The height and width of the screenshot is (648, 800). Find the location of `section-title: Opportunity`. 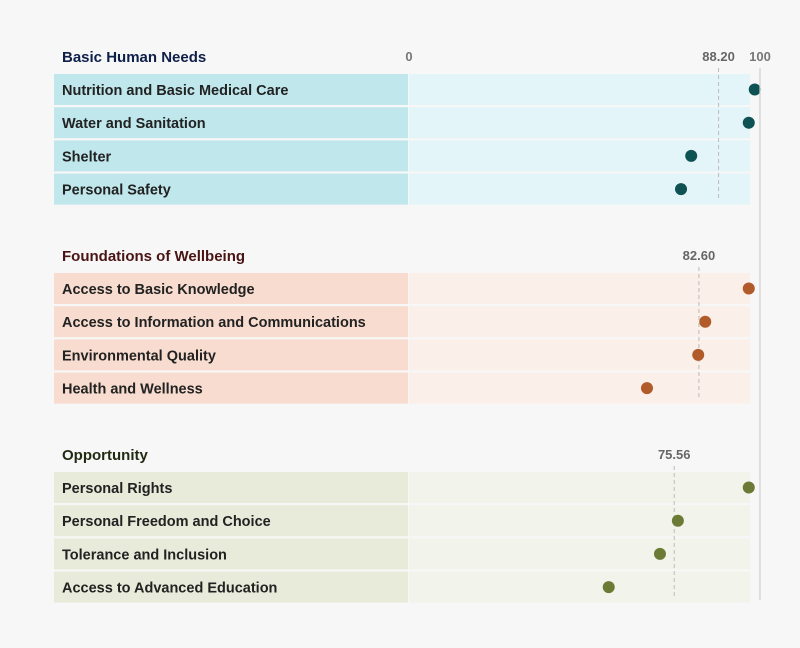

section-title: Opportunity is located at coordinates (105, 455).